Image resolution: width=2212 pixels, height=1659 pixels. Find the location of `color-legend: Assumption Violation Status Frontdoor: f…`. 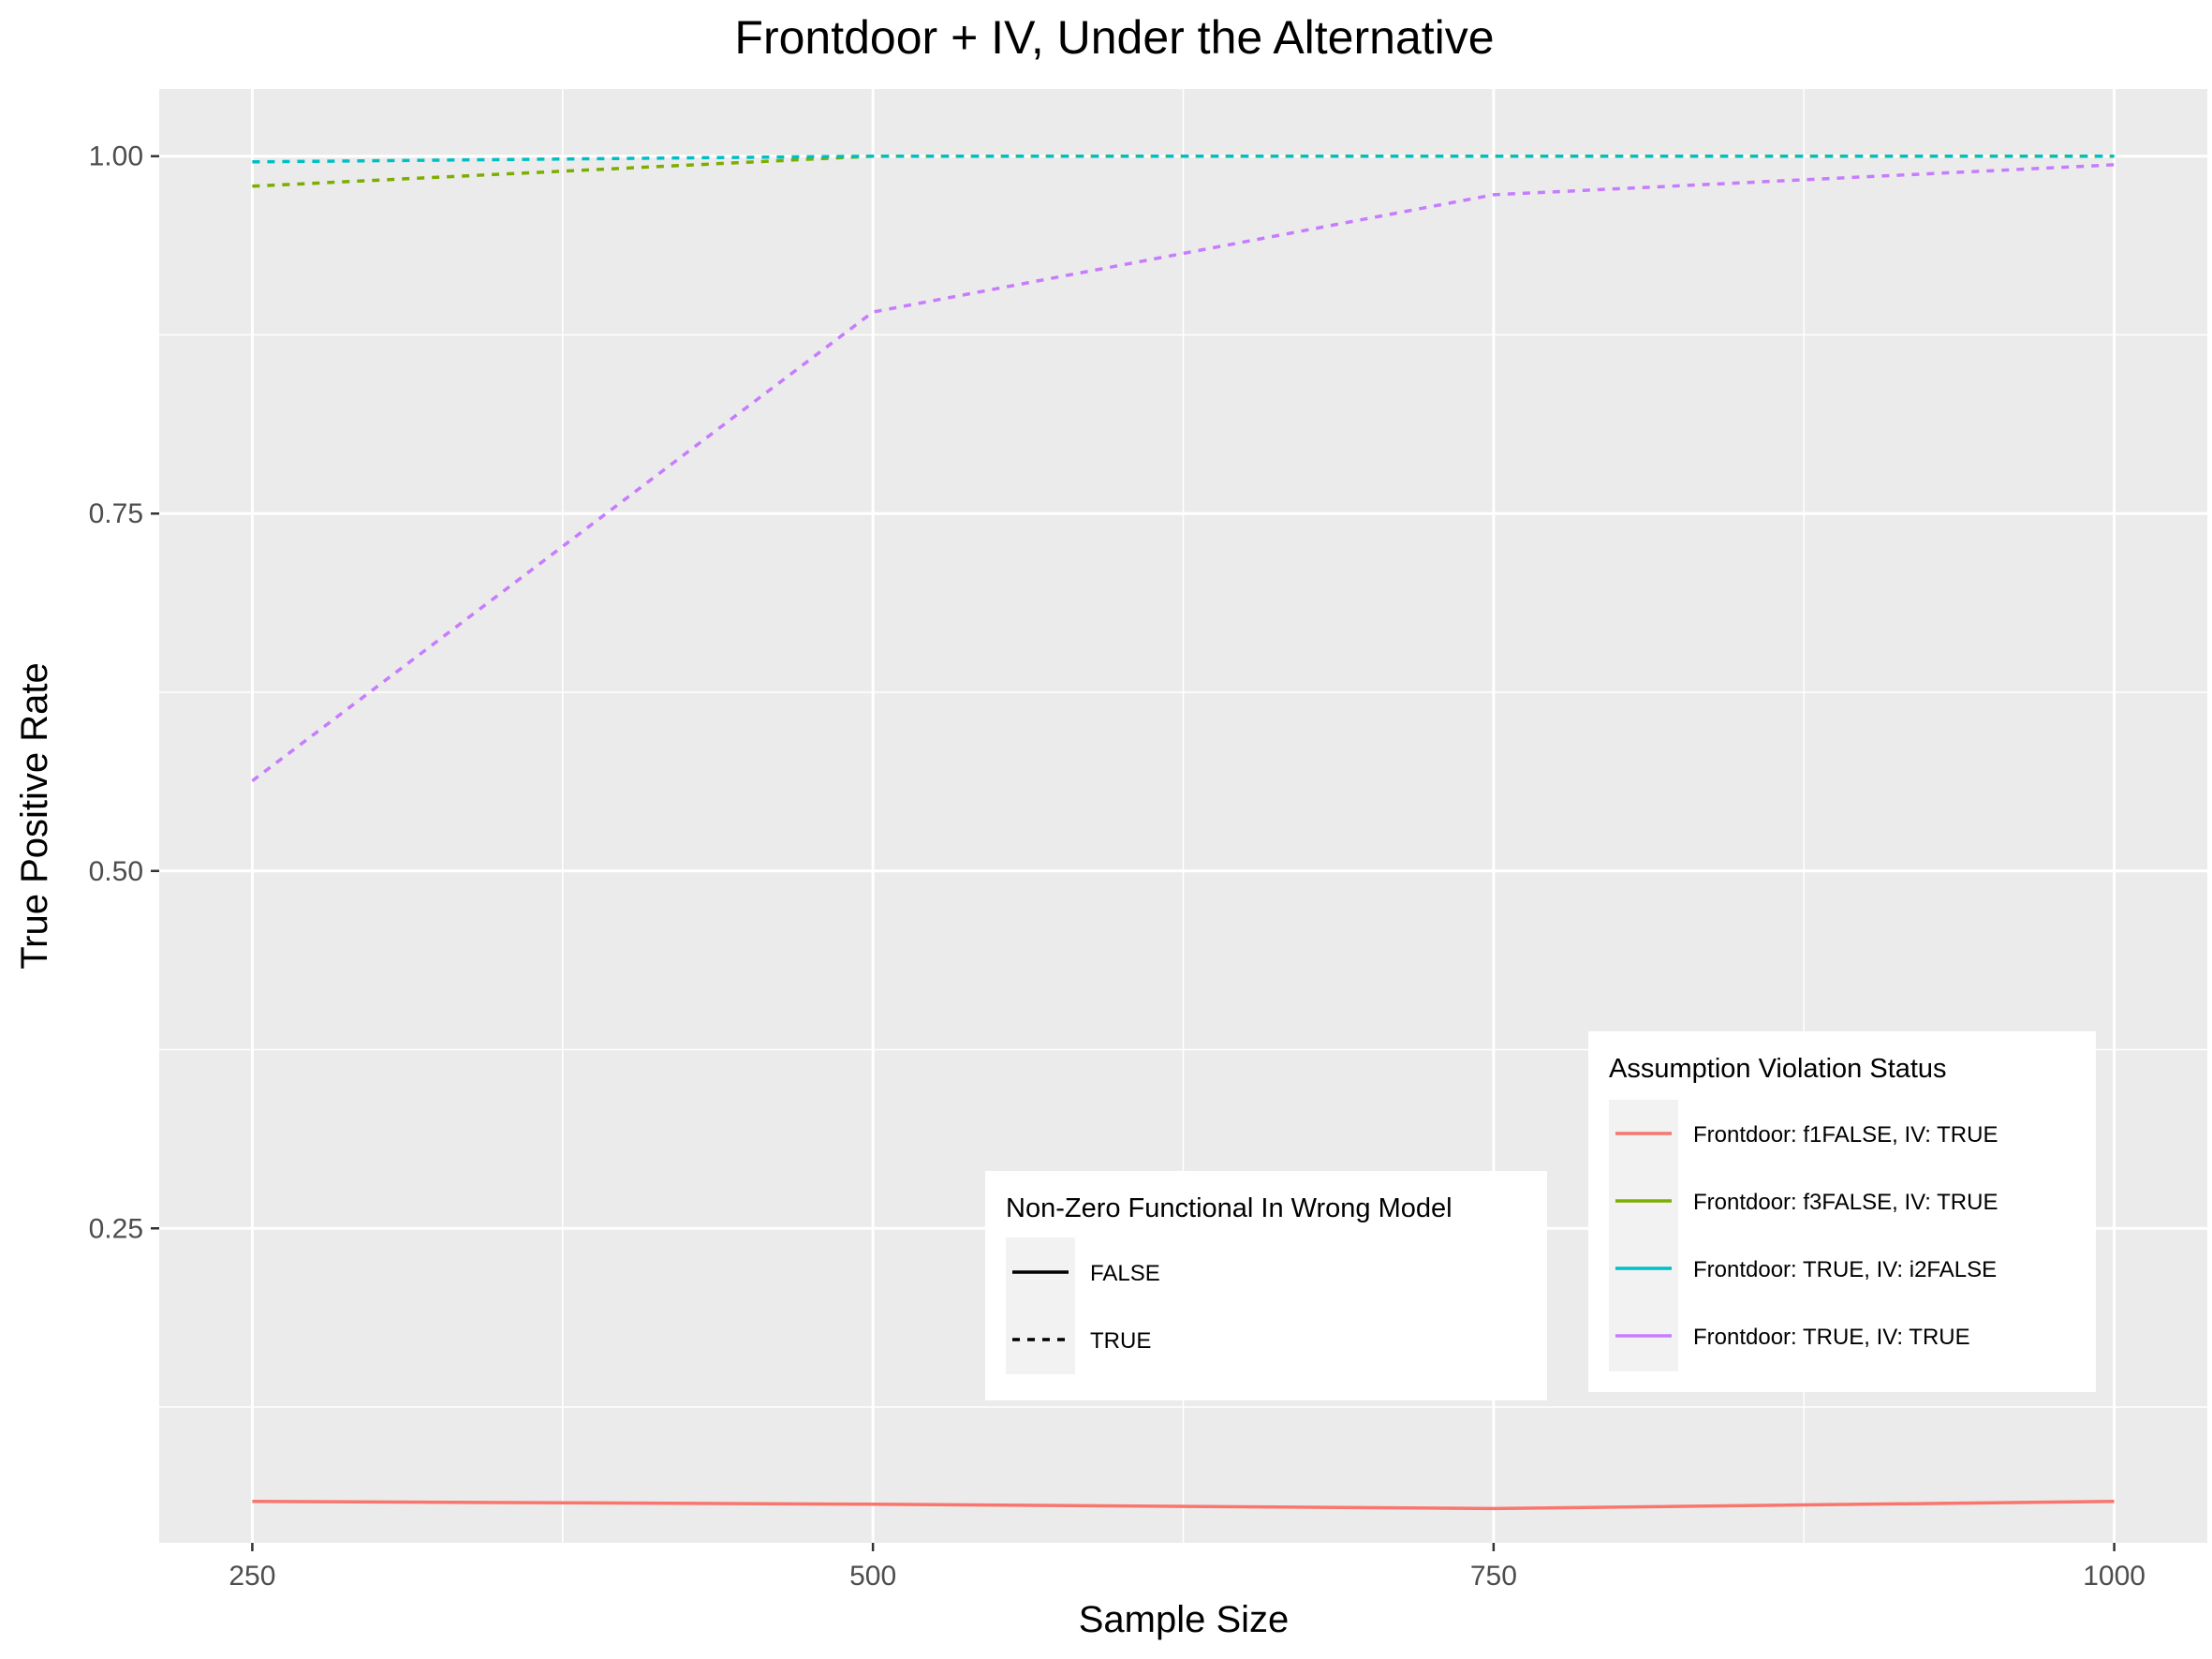

color-legend: Assumption Violation Status Frontdoor: f… is located at coordinates (1842, 1211).